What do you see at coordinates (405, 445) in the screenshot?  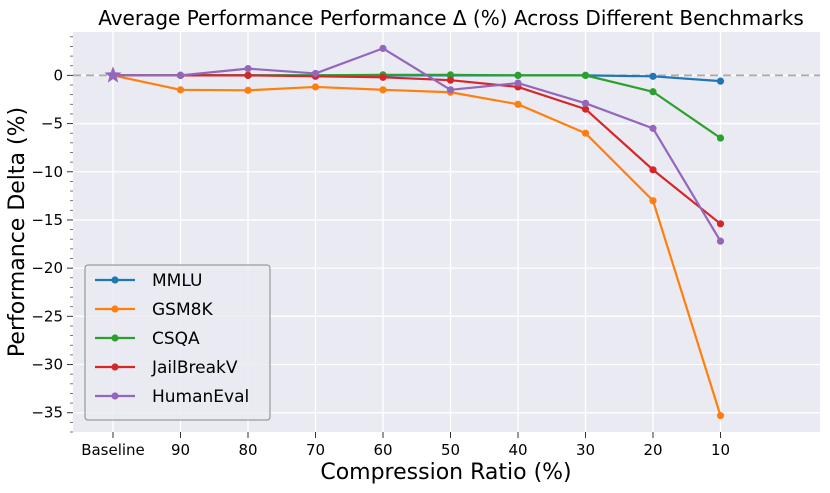 I see `x-axis-ticks: Baseline 90 80 70 60 50 40 30 20 10` at bounding box center [405, 445].